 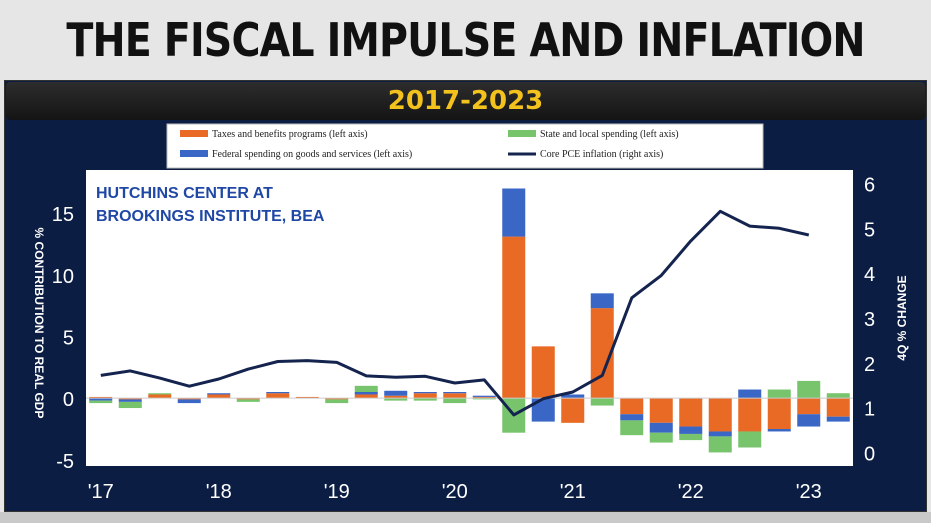 What do you see at coordinates (219, 492) in the screenshot?
I see `x-tick-label: '18` at bounding box center [219, 492].